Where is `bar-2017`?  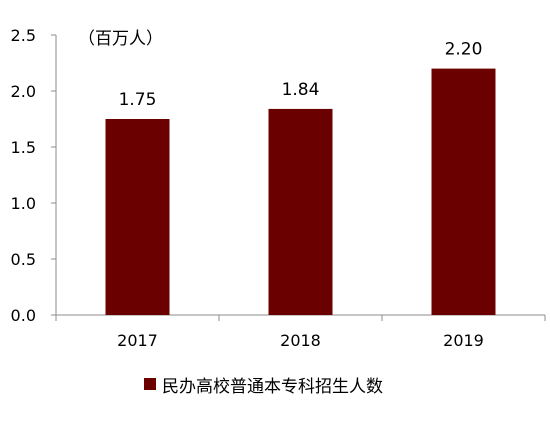
bar-2017 is located at coordinates (137, 217).